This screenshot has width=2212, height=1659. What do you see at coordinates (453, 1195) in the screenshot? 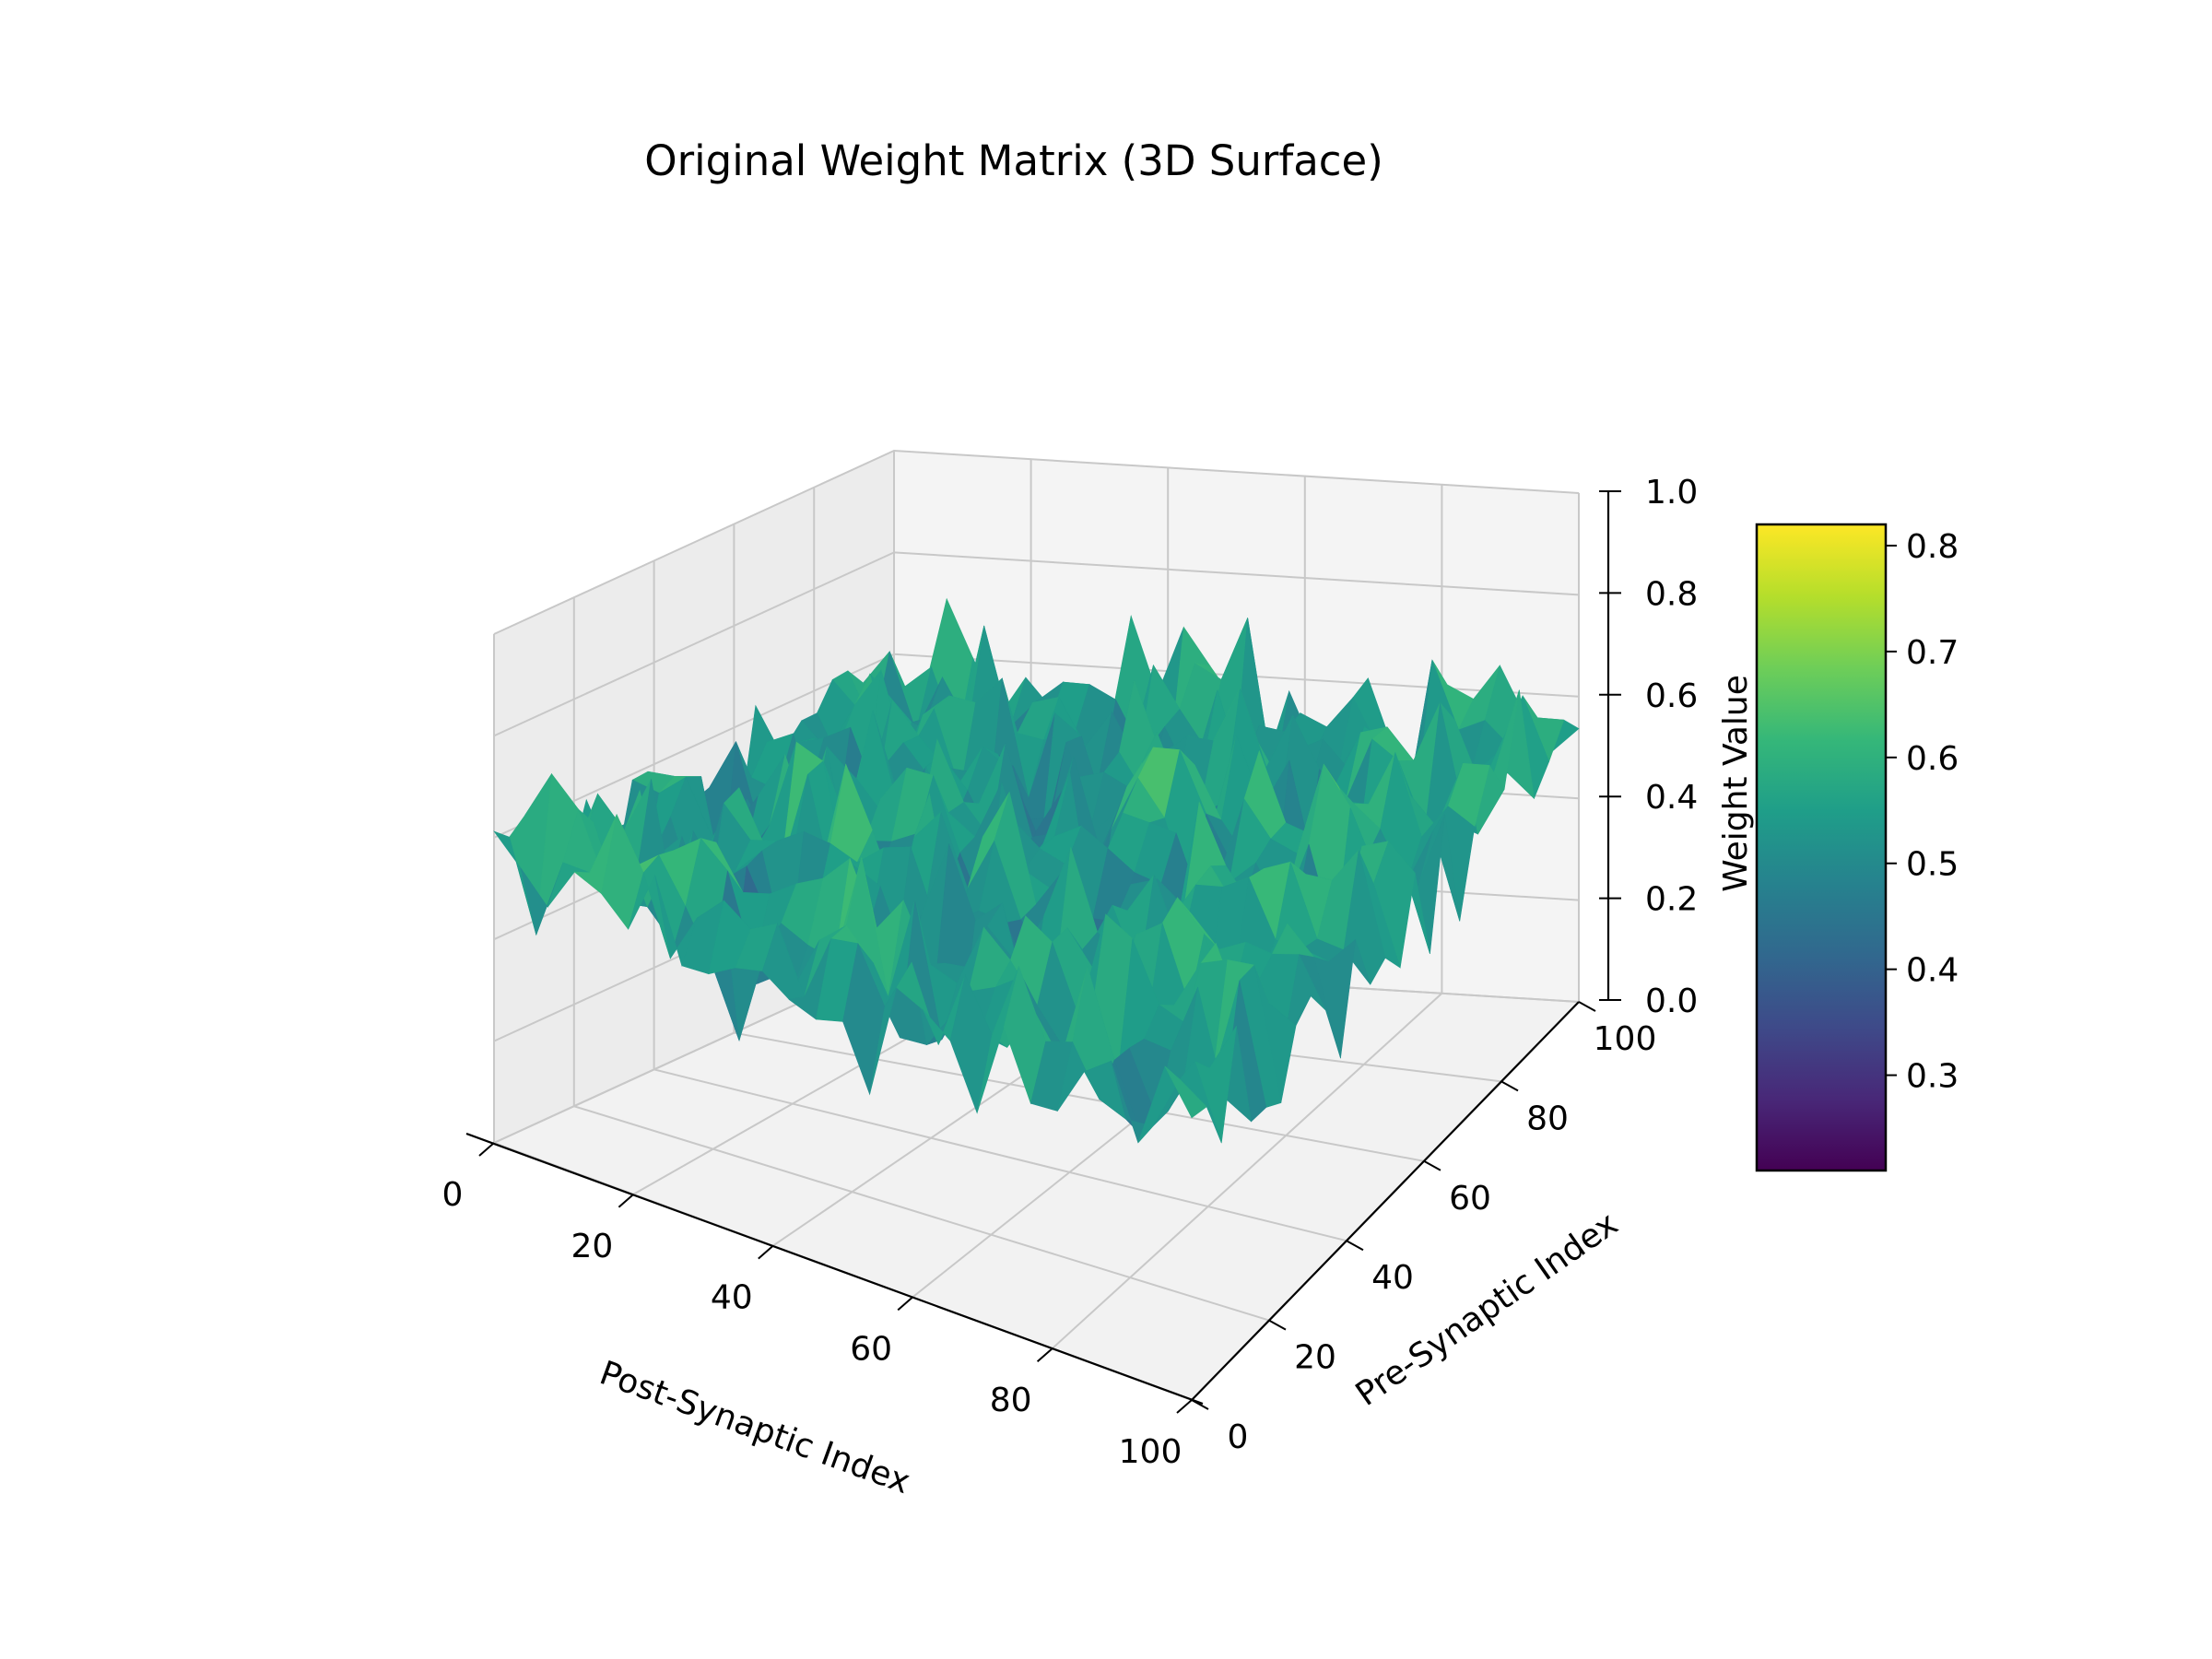
I see `x-tick-label: 0` at bounding box center [453, 1195].